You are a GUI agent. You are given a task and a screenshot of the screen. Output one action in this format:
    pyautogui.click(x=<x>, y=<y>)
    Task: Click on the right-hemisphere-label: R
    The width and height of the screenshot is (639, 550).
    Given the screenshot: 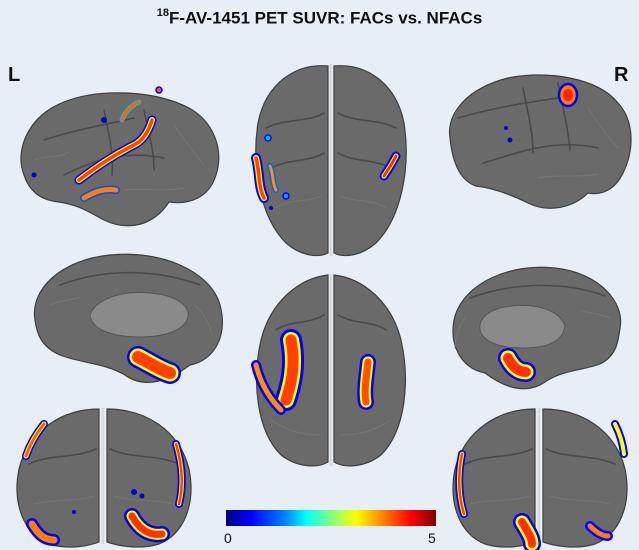 What is the action you would take?
    pyautogui.click(x=621, y=75)
    